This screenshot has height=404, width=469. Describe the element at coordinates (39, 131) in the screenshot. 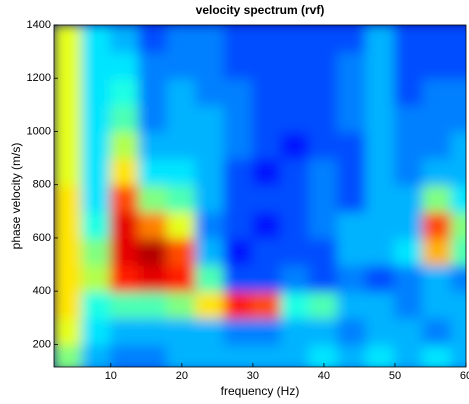

I see `y-tick-label: 1000` at that location.